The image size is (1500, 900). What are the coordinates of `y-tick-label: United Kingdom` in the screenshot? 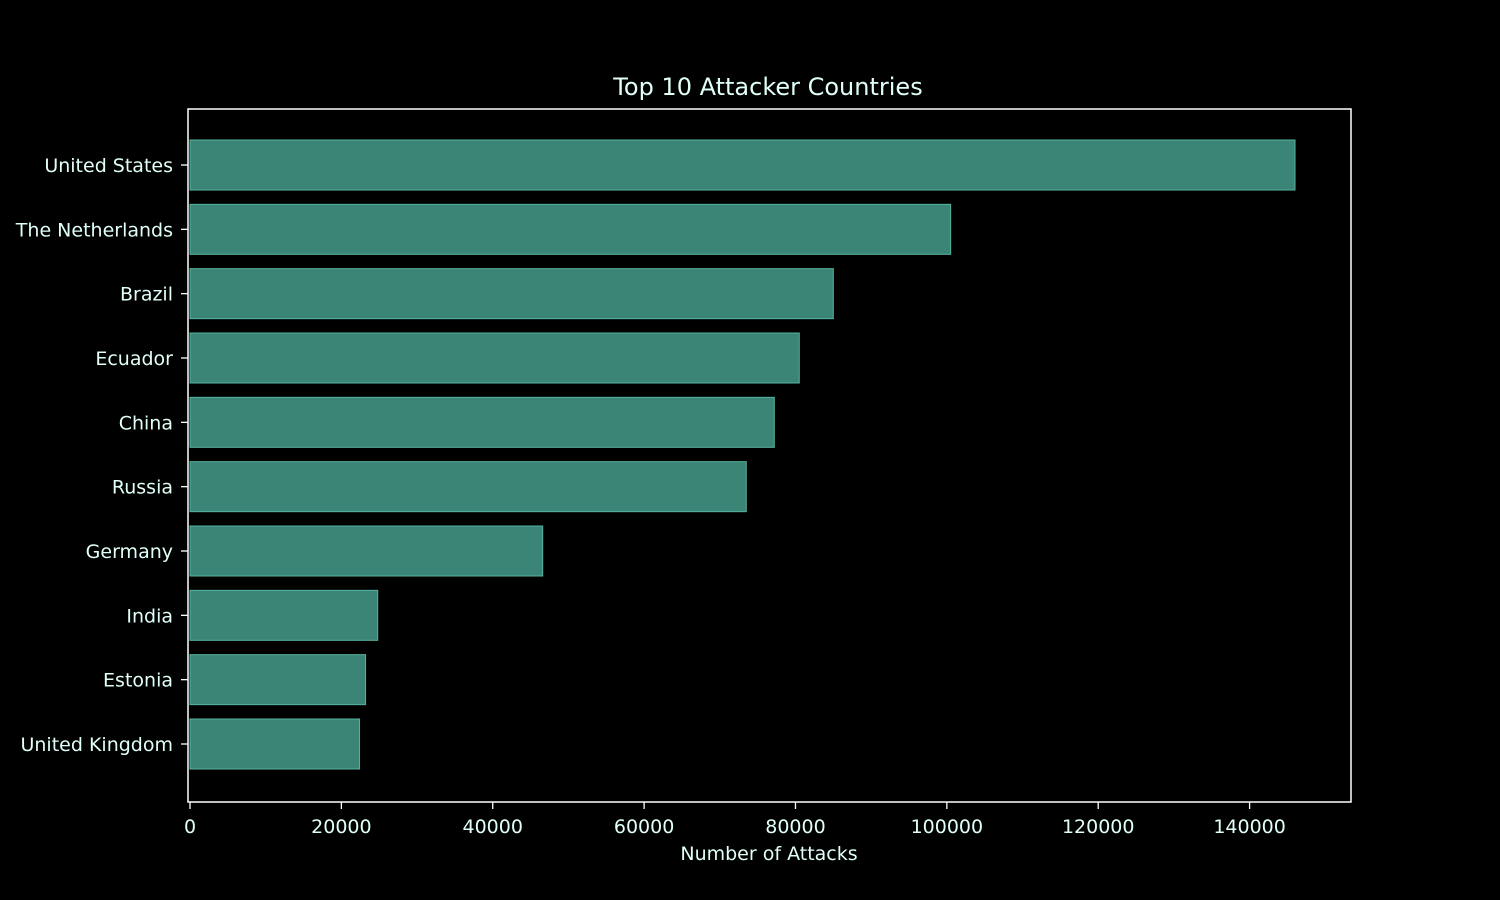 It's located at (96, 745).